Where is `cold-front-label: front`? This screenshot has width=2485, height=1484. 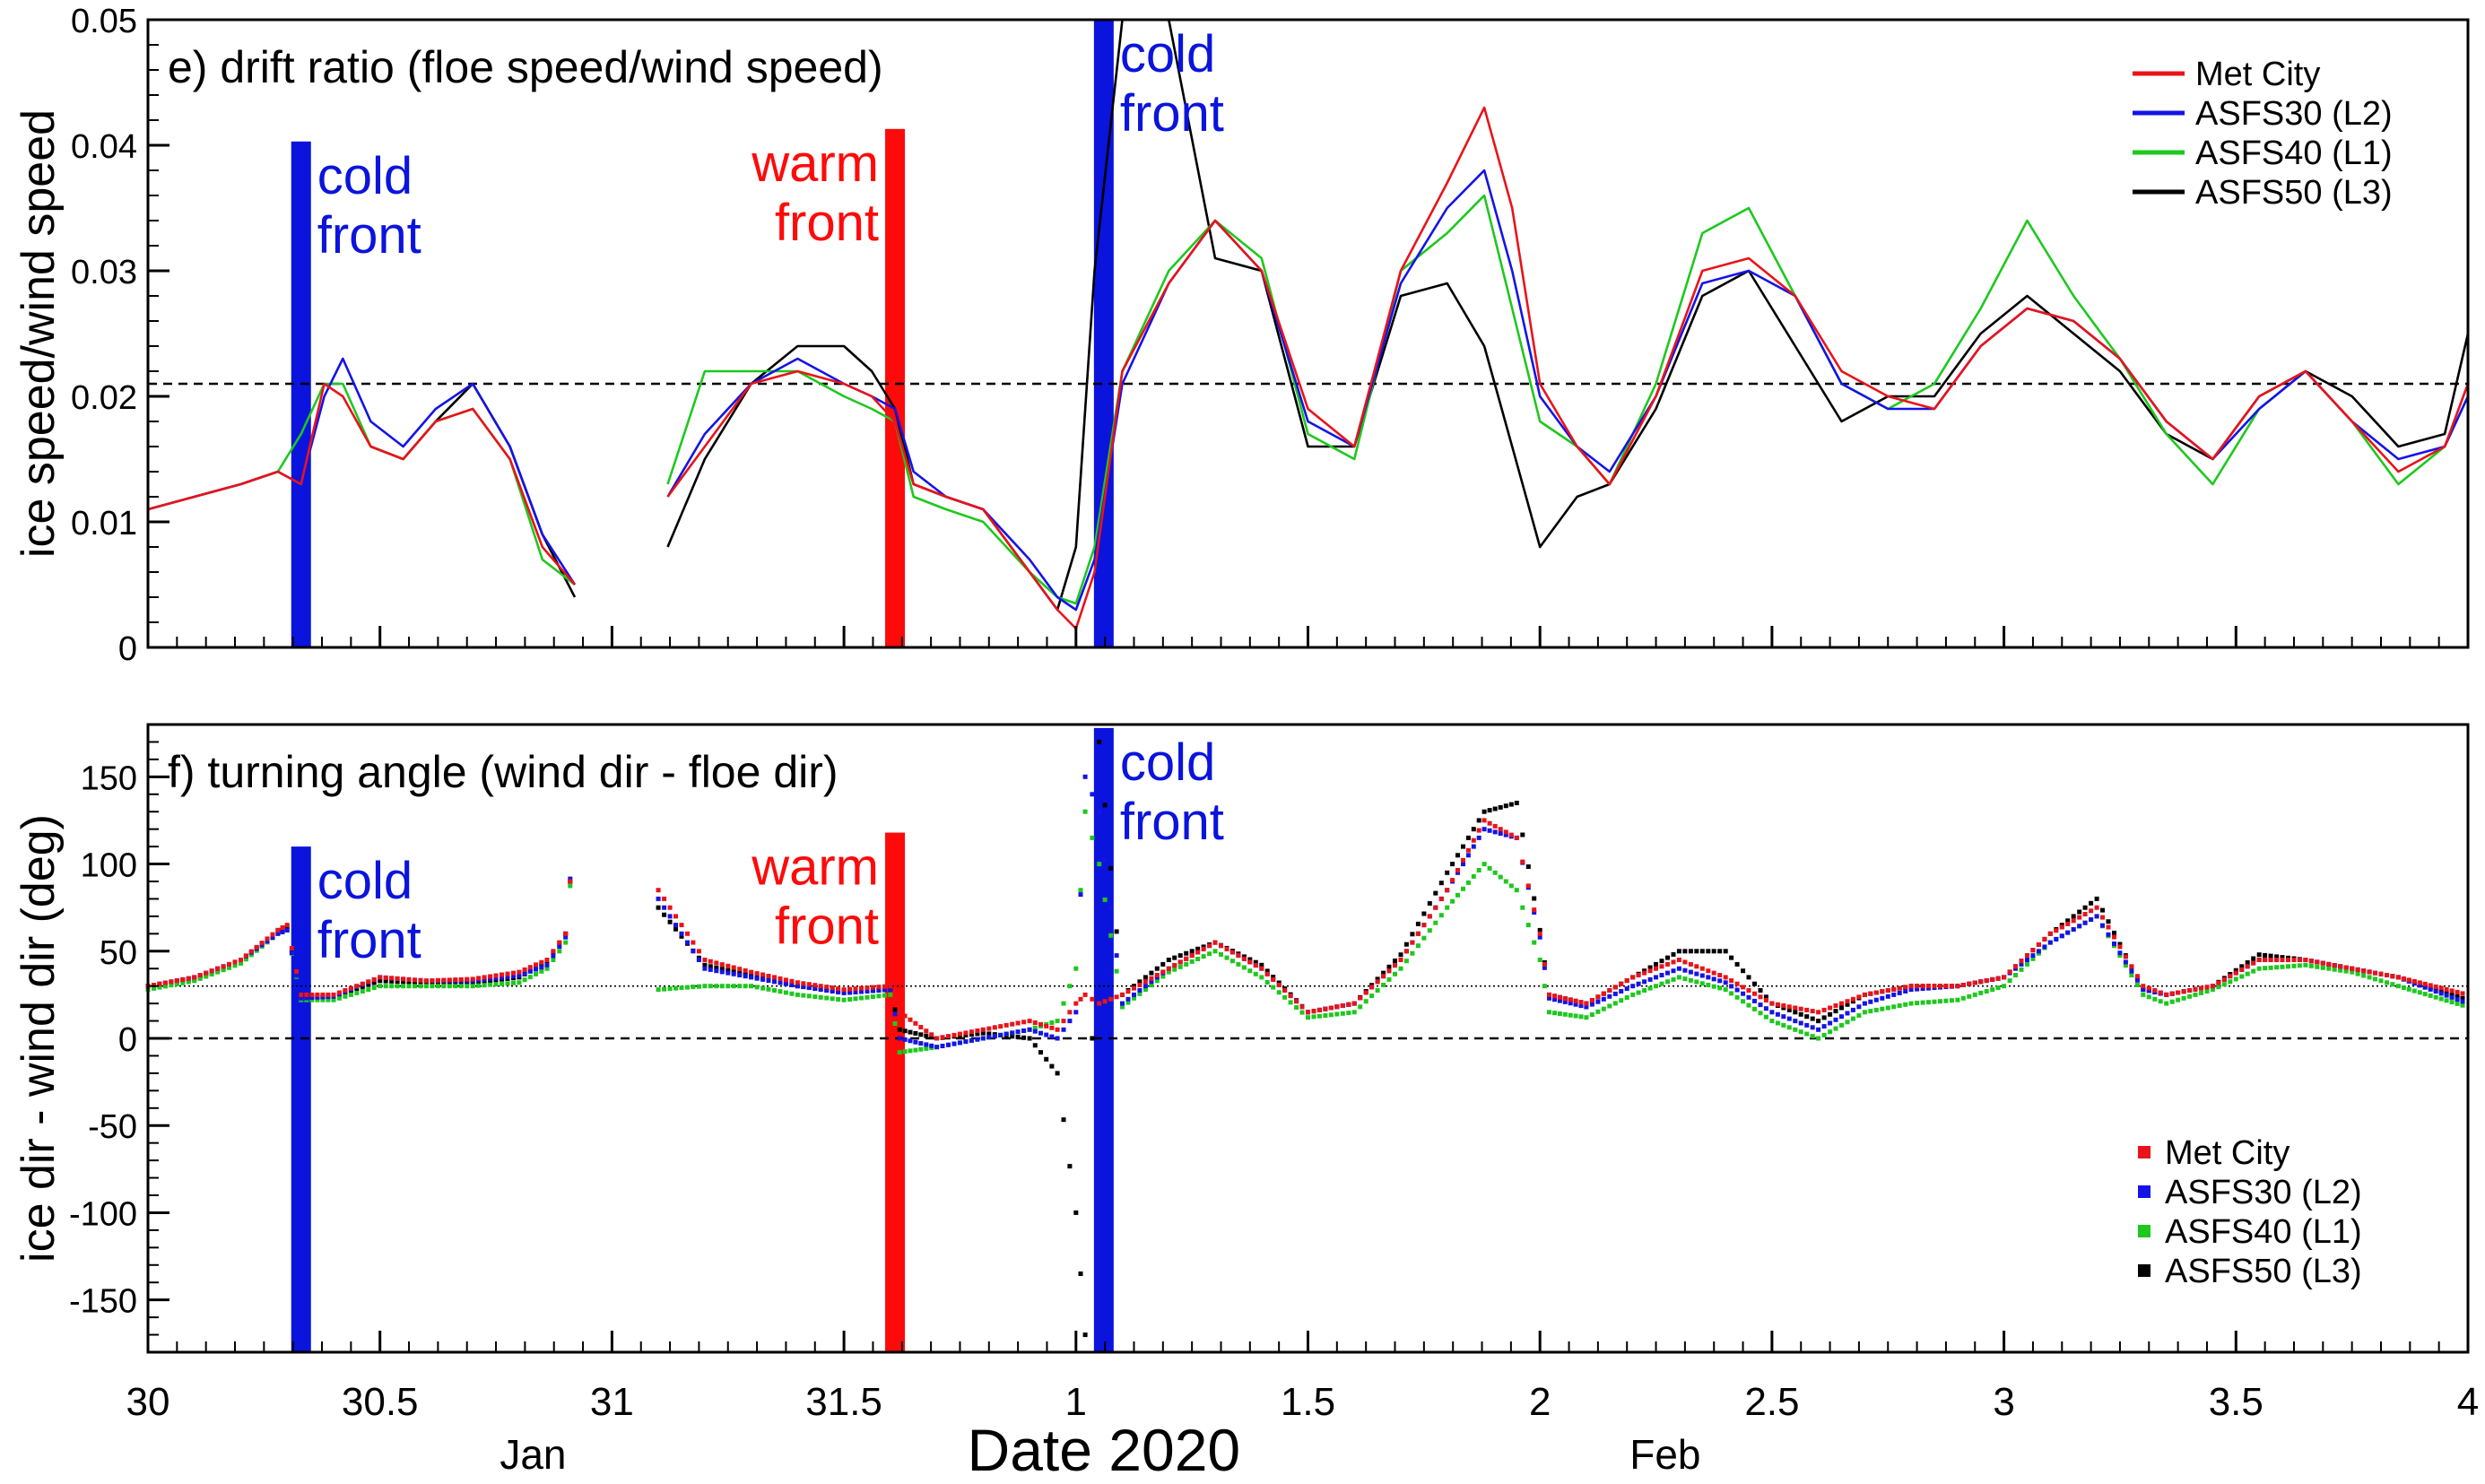 cold-front-label: front is located at coordinates (369, 236).